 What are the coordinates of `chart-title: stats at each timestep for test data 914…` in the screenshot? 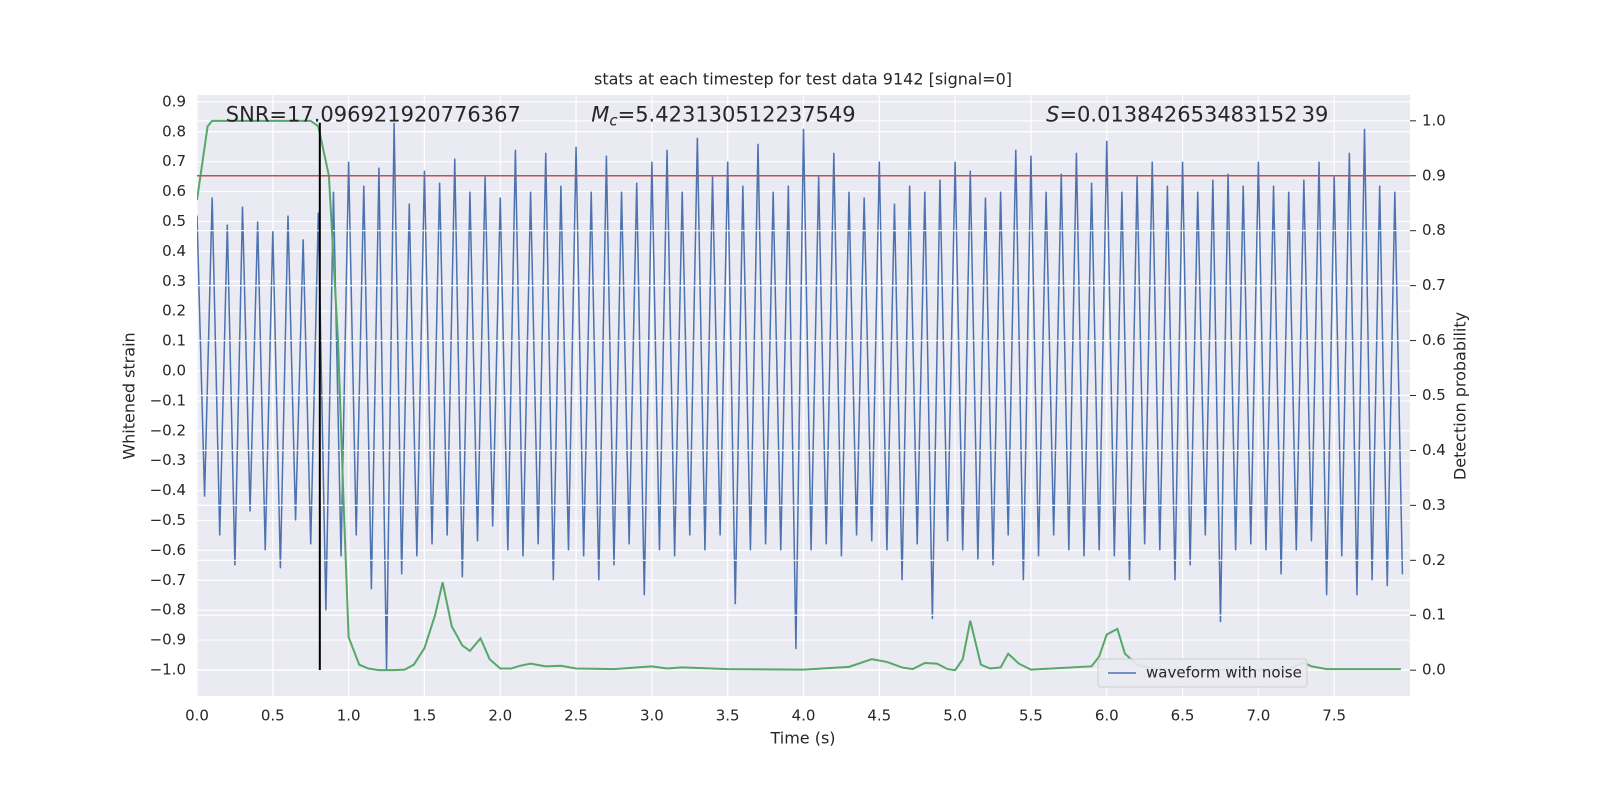 It's located at (803, 79).